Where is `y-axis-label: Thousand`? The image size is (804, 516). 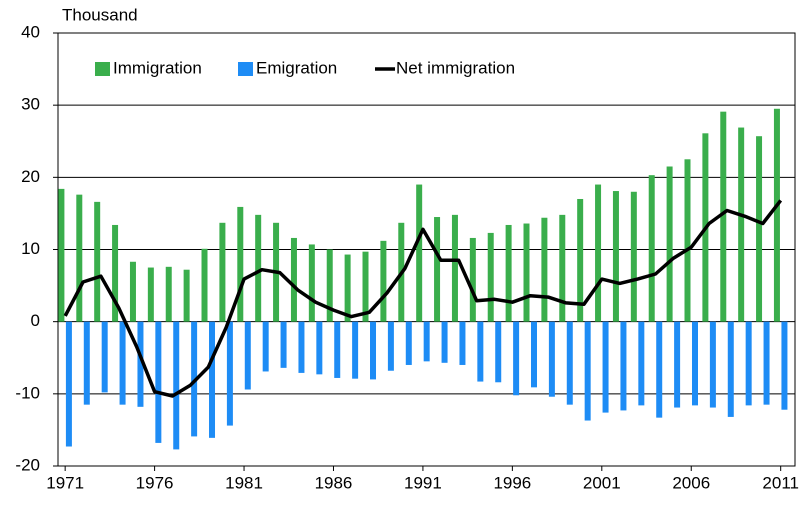 y-axis-label: Thousand is located at coordinates (100, 14).